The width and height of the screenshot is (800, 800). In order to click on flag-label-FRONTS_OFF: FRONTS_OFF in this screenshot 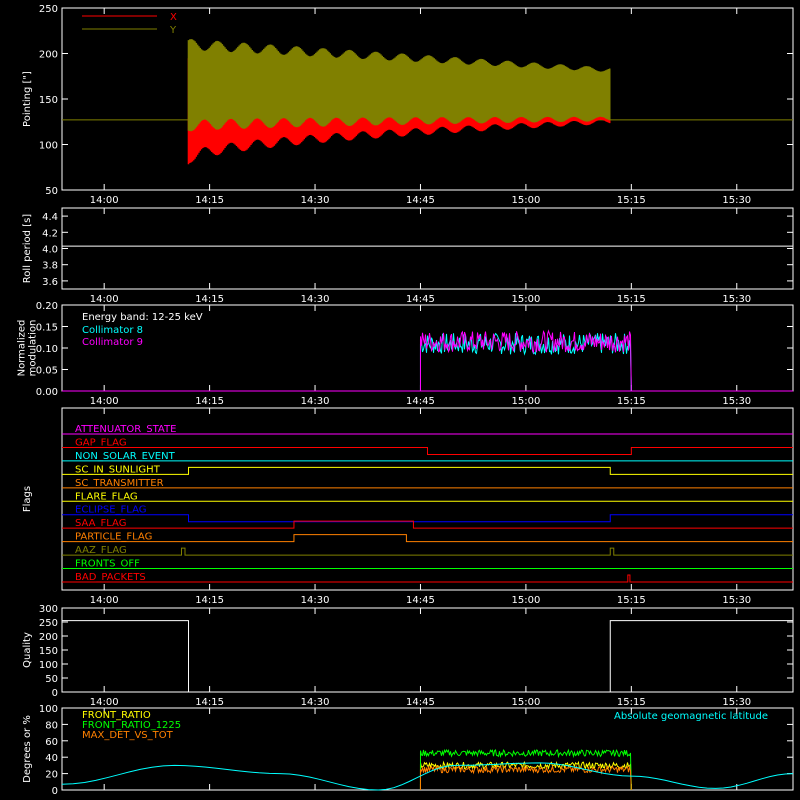, I will do `click(107, 564)`.